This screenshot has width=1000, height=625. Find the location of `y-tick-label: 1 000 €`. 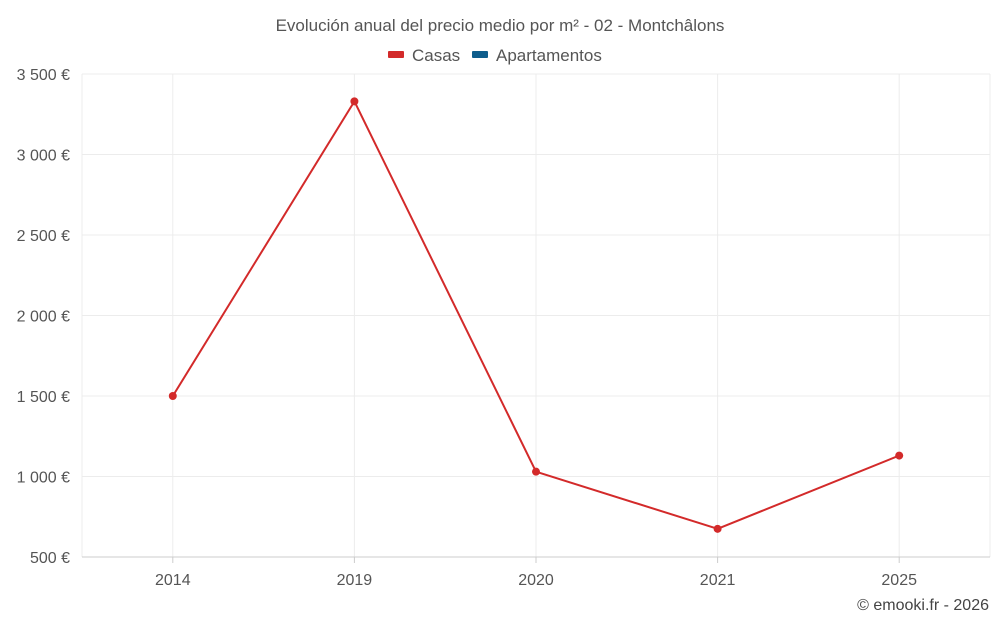

y-tick-label: 1 000 € is located at coordinates (43, 478).